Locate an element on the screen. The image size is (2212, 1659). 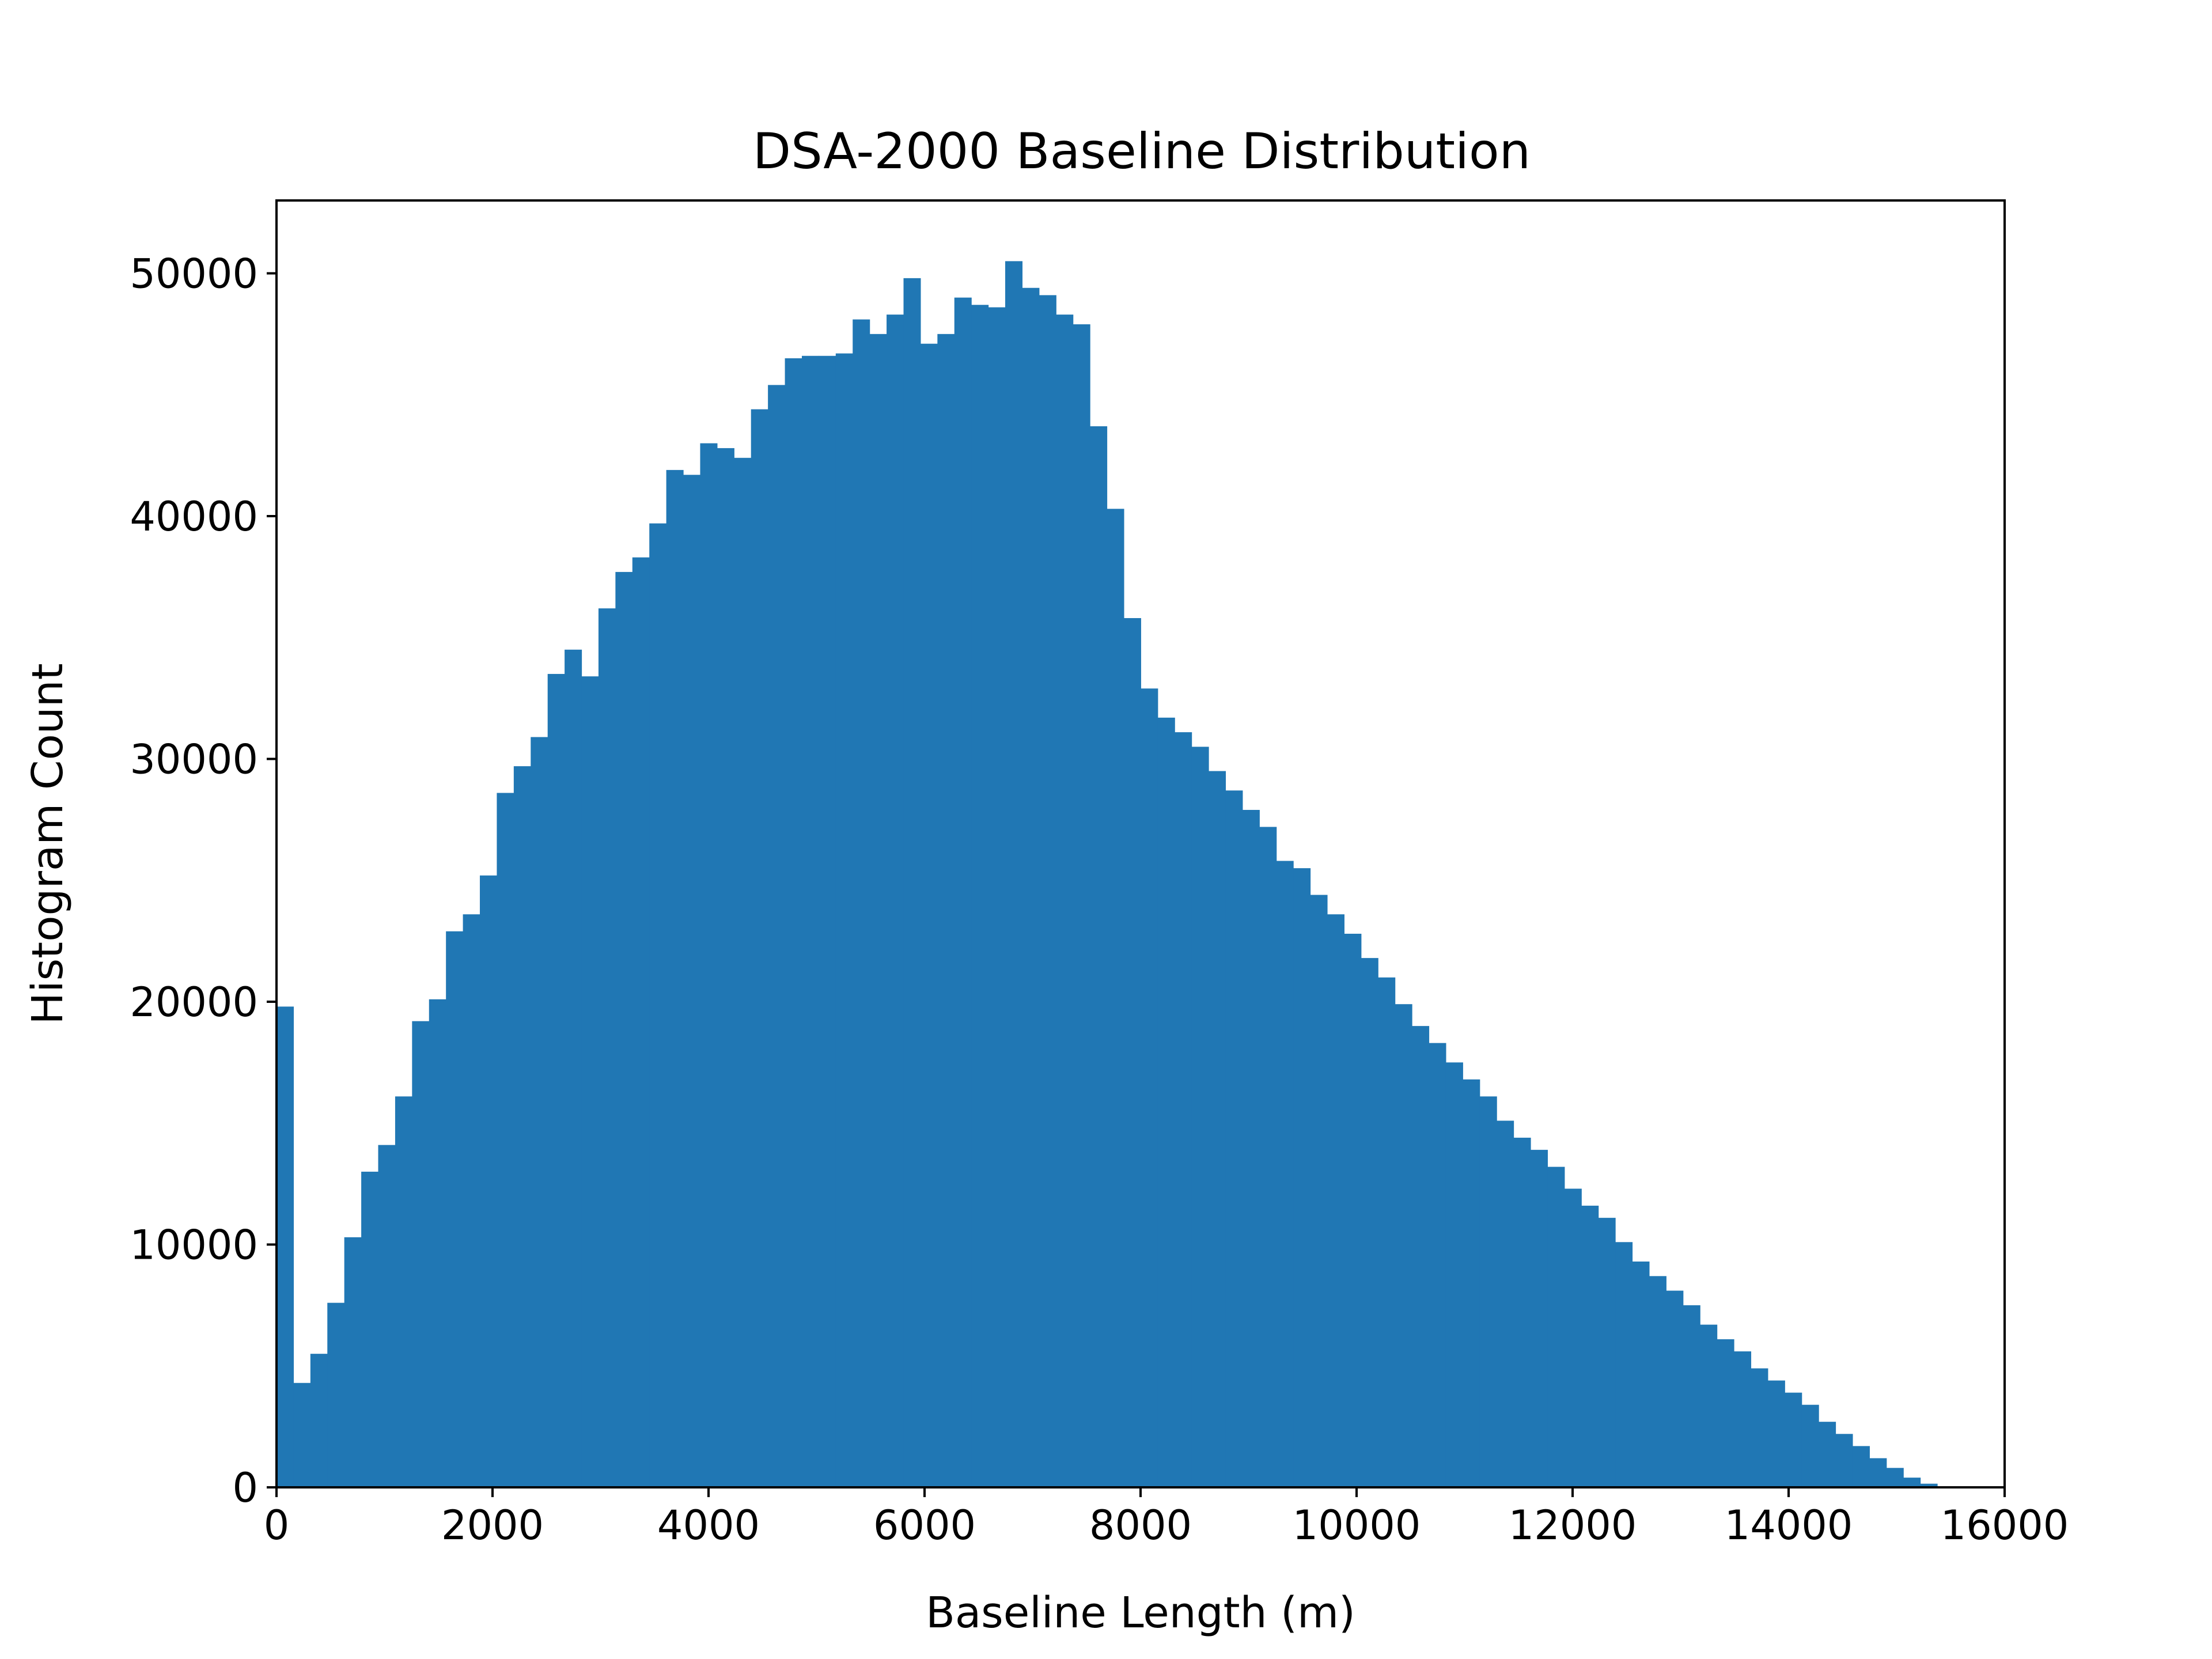
y-tick-label: 50000 is located at coordinates (194, 273).